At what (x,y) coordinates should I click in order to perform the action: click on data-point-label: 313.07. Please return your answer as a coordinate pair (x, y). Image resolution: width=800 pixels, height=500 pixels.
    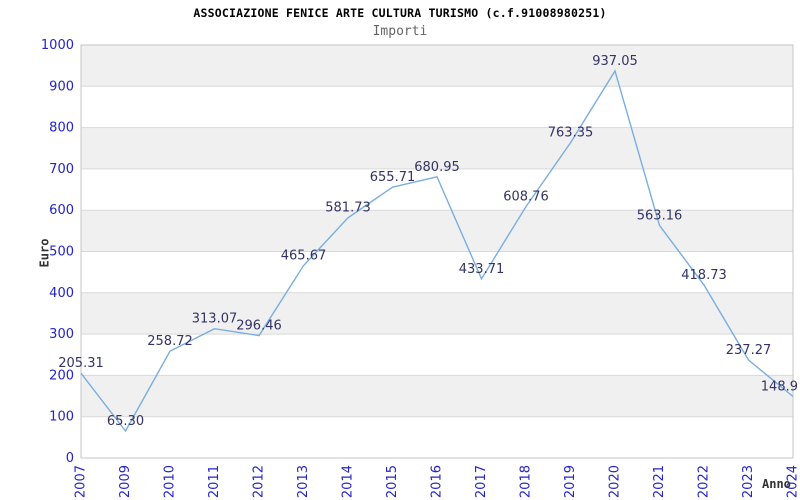
    Looking at the image, I should click on (215, 319).